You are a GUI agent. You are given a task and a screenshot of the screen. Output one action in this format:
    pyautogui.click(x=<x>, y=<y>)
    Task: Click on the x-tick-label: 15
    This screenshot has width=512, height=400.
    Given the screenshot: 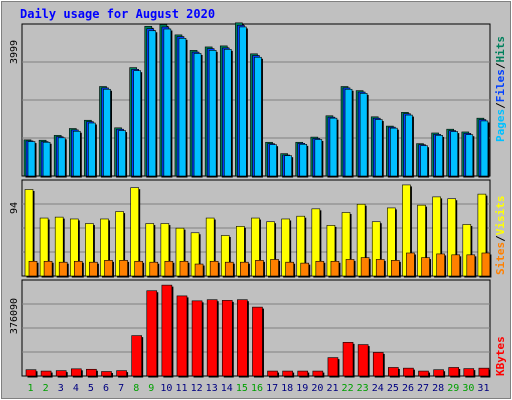 What is the action you would take?
    pyautogui.click(x=242, y=388)
    